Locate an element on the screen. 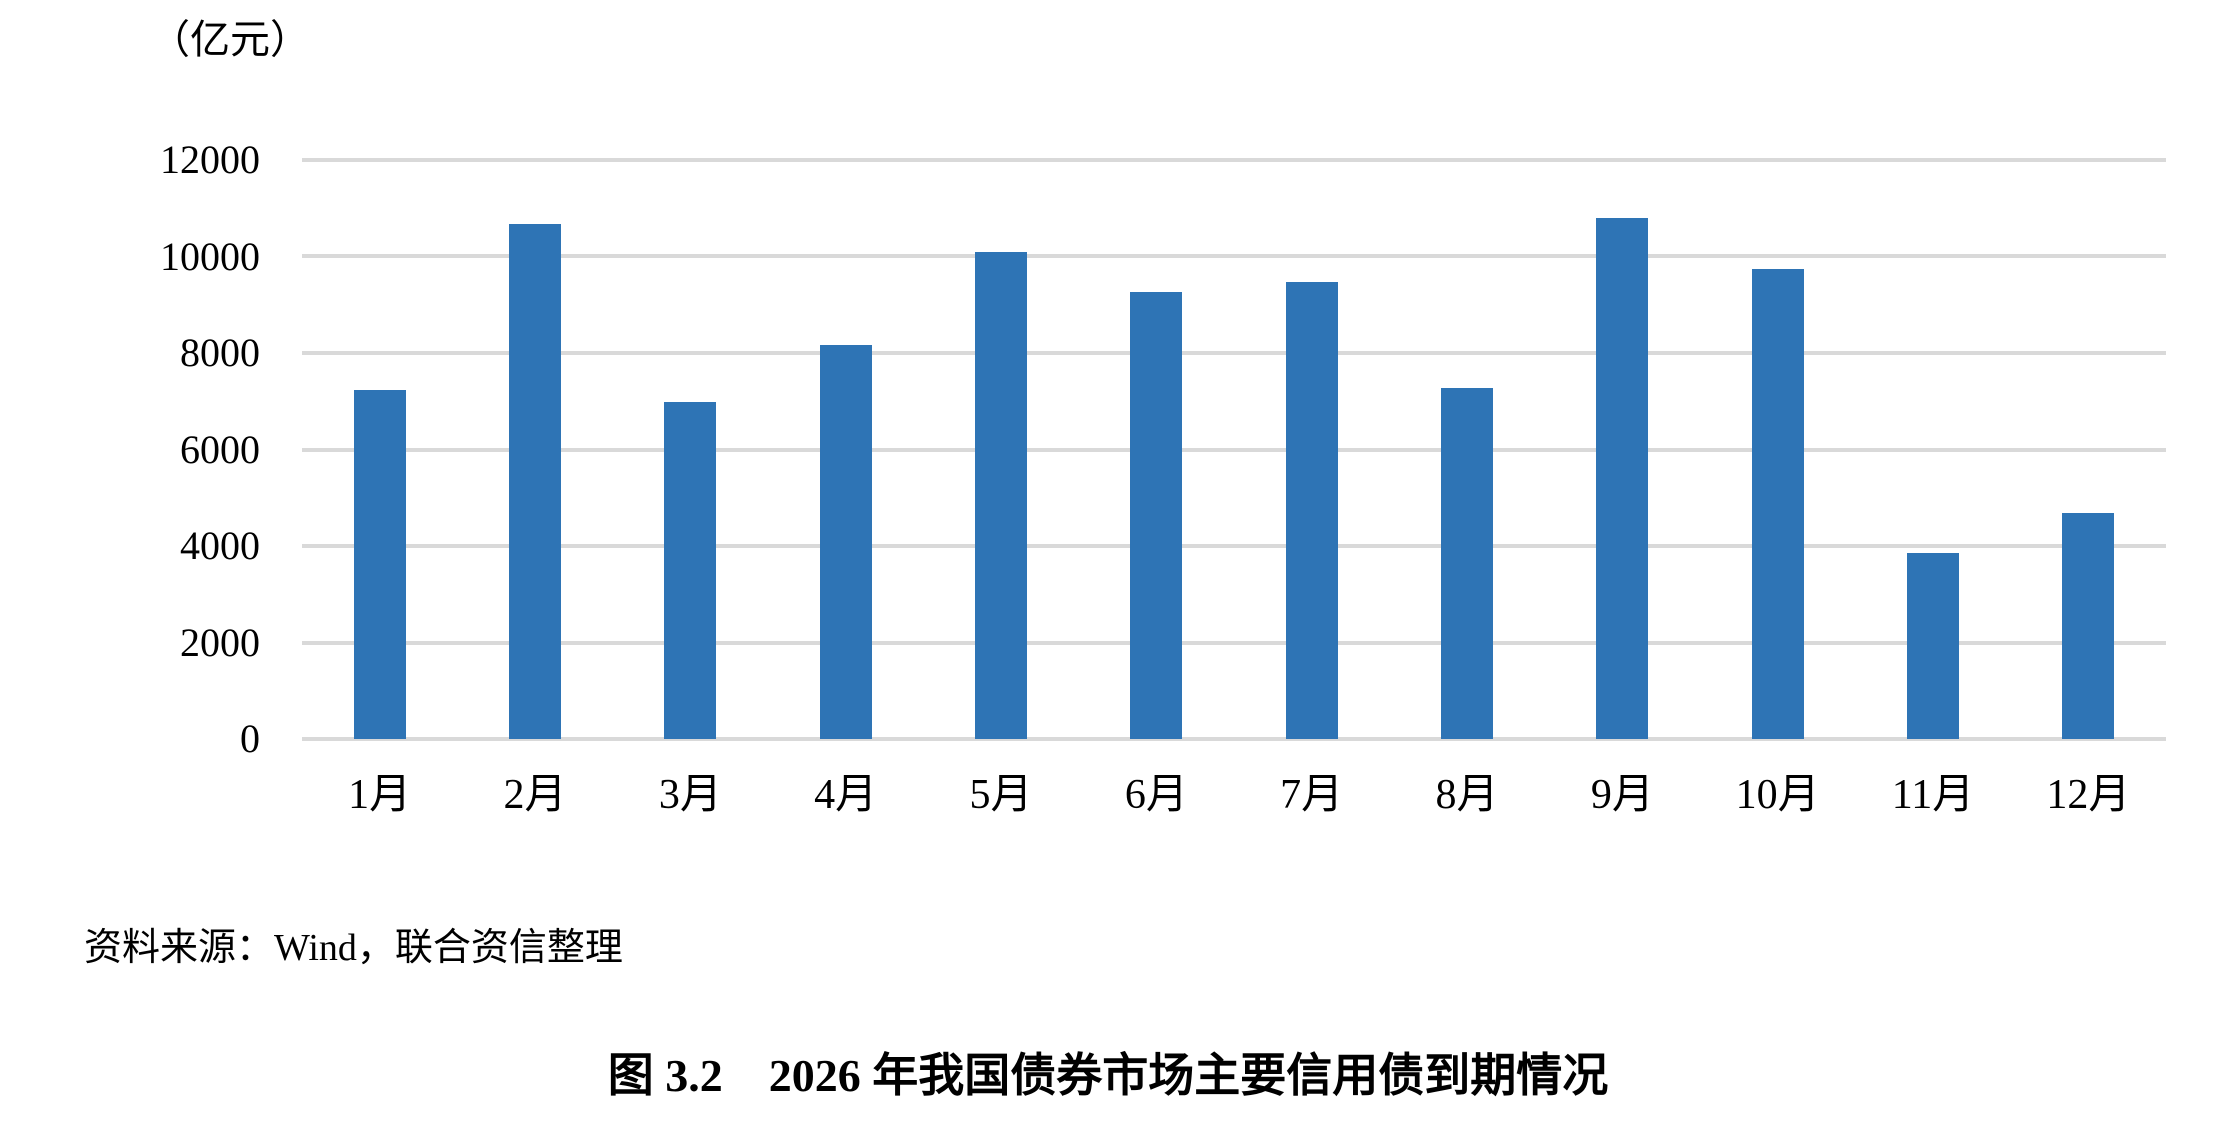 The image size is (2216, 1132). bar-5月 is located at coordinates (1001, 495).